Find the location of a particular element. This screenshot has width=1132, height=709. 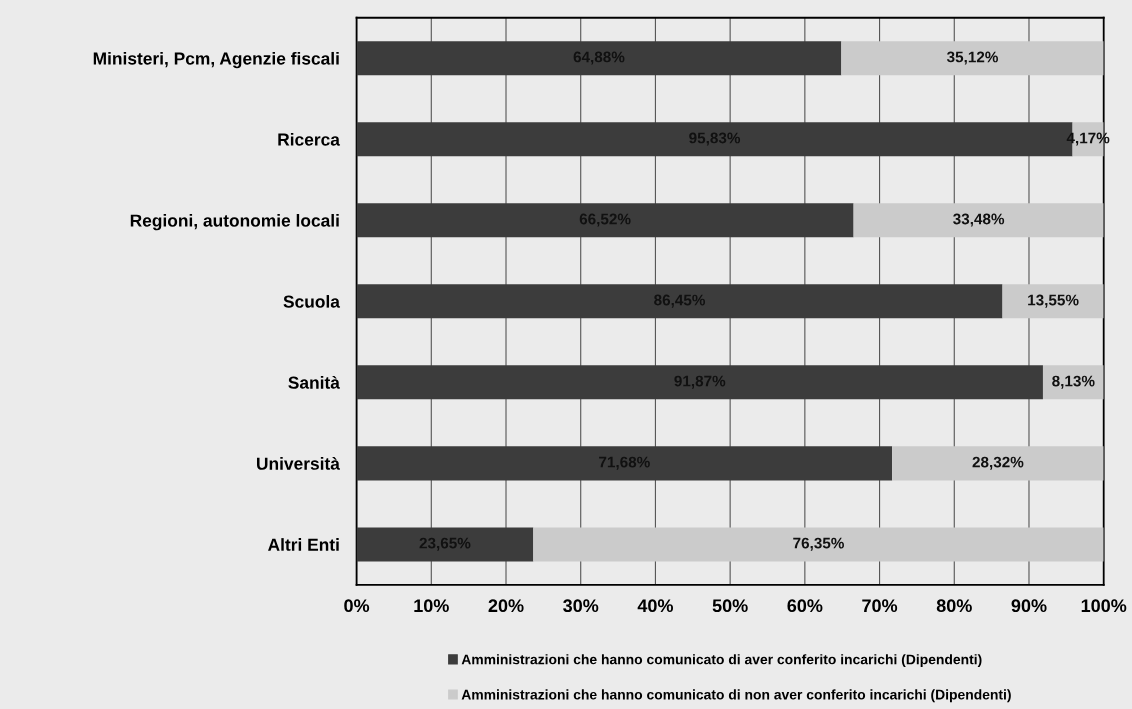

x-tick-label: 100% is located at coordinates (1104, 606).